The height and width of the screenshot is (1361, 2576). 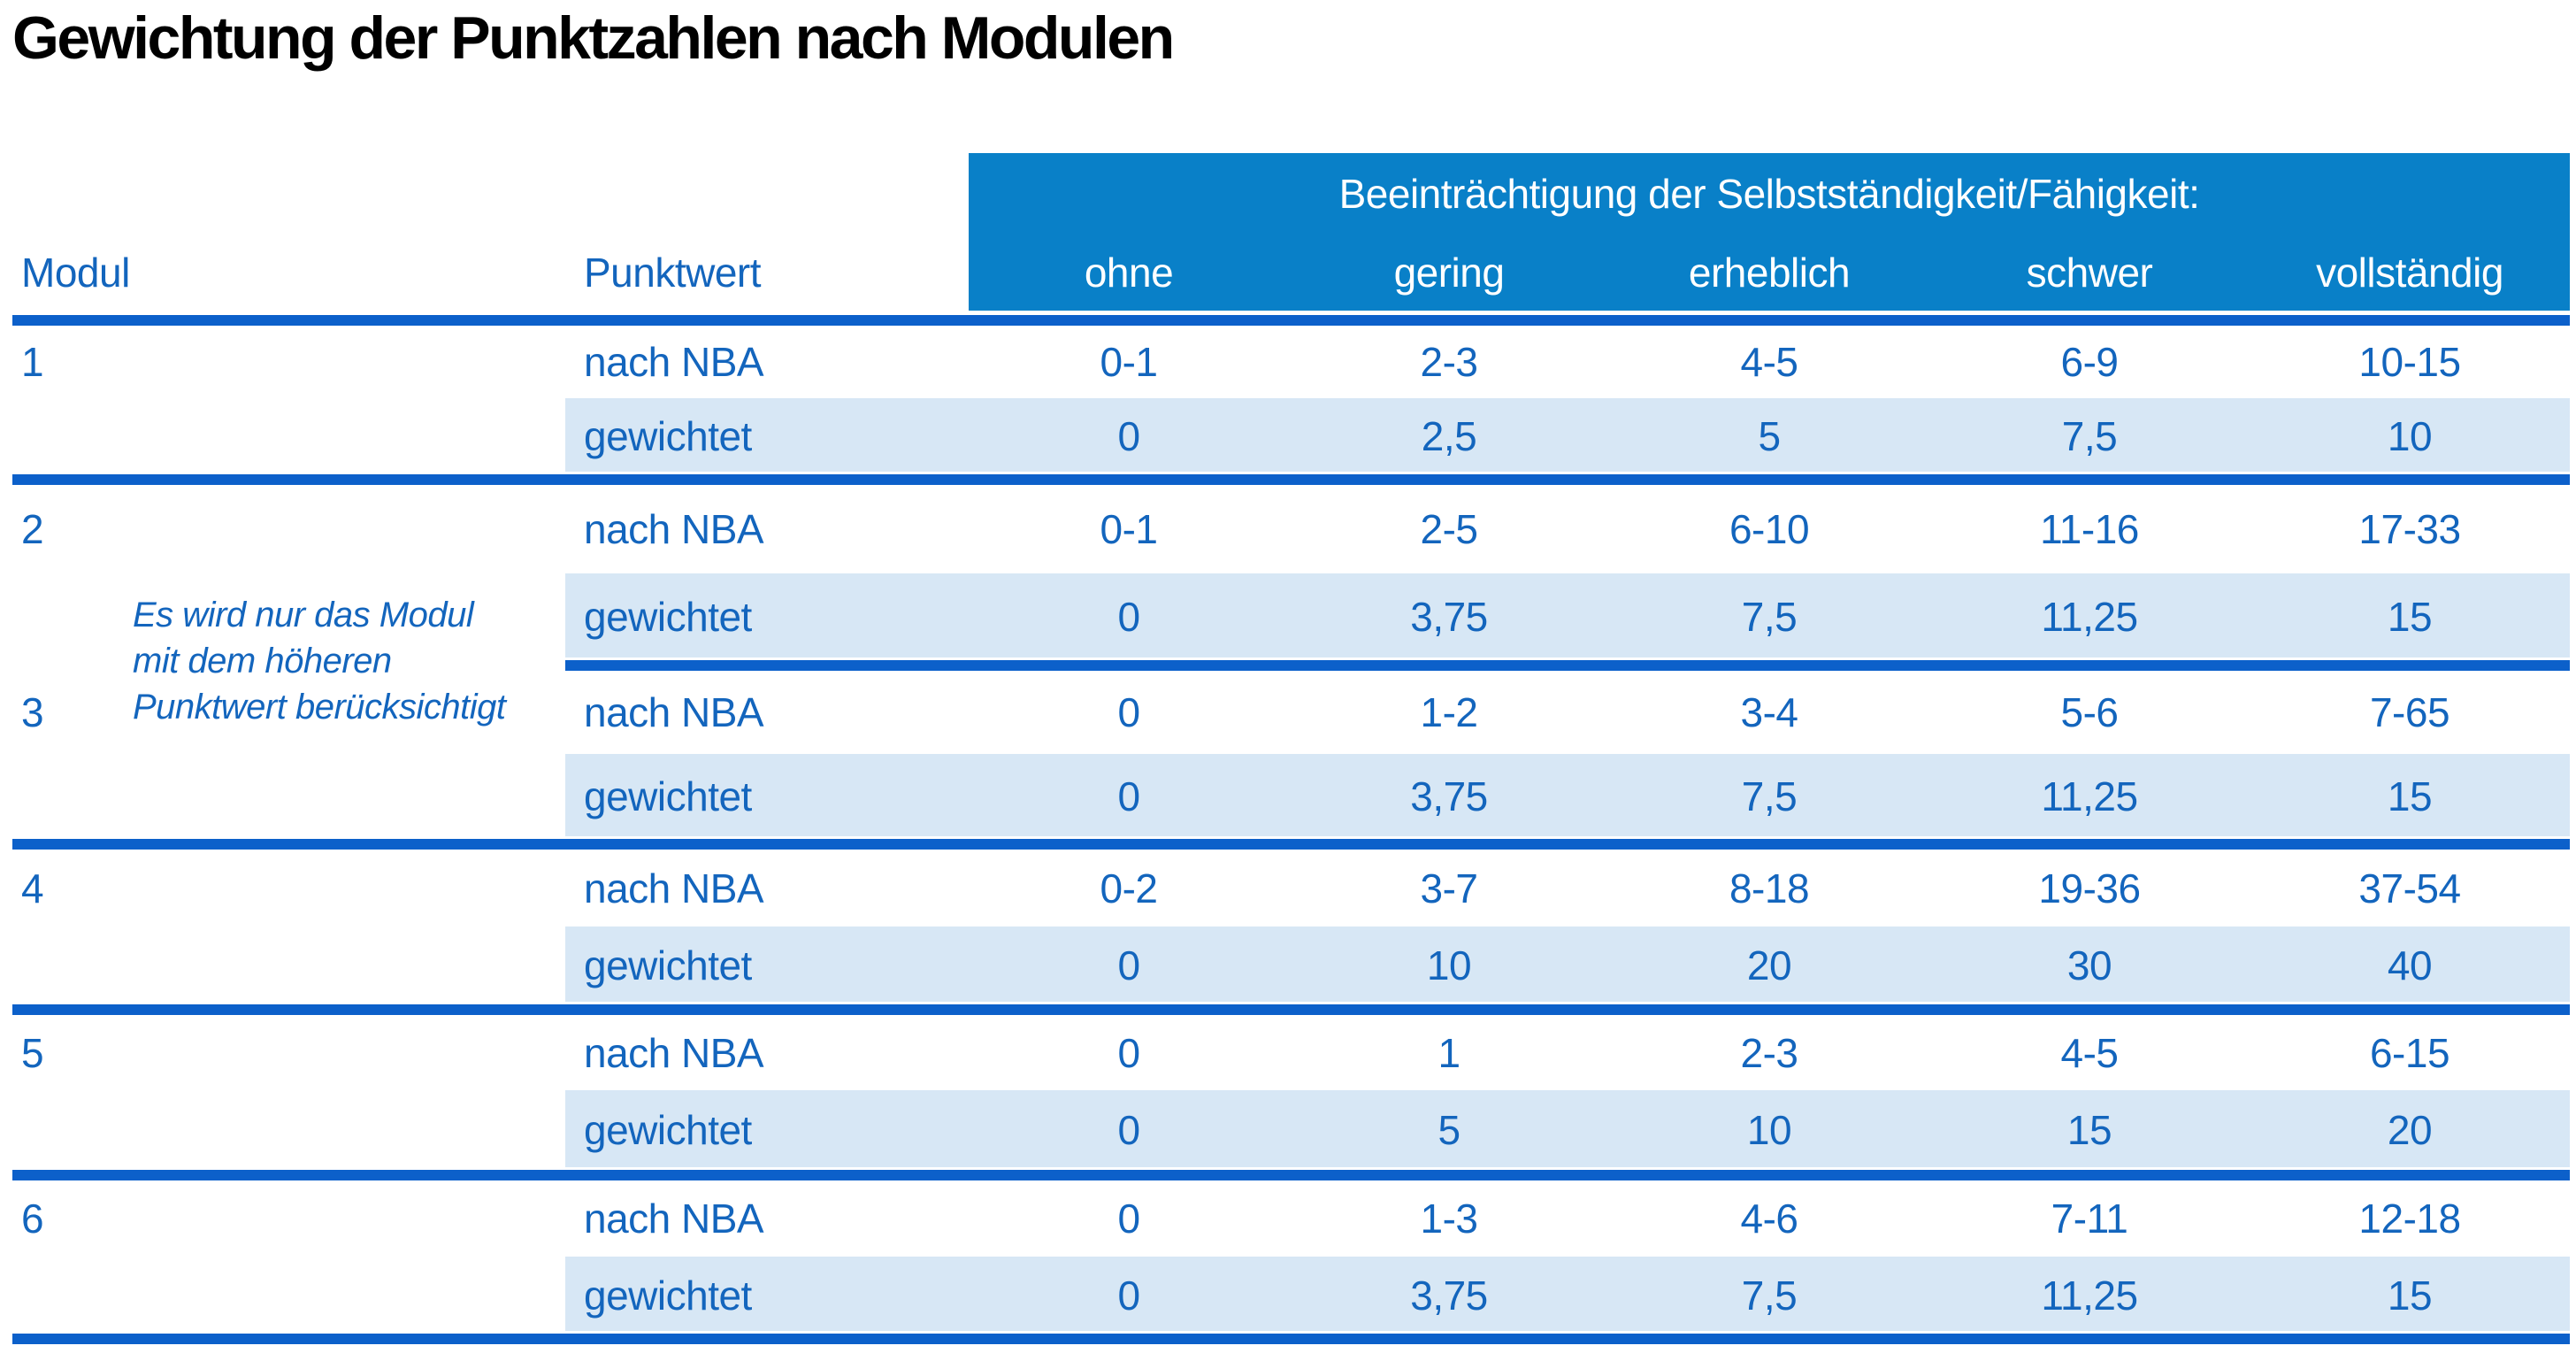 I want to click on table-row-module1-weighted: gewichtet 0 2,5 5 7,5 10, so click(x=1285, y=436).